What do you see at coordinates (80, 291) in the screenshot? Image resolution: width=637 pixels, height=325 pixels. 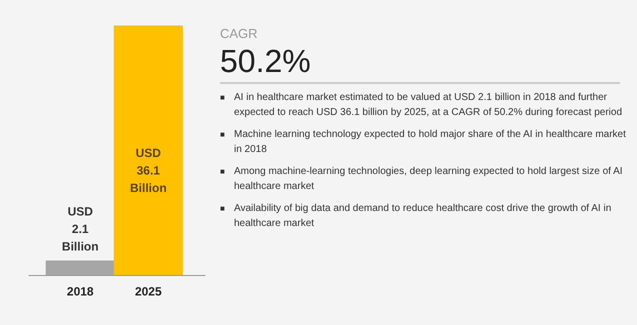 I see `x-tick-label: 2018` at bounding box center [80, 291].